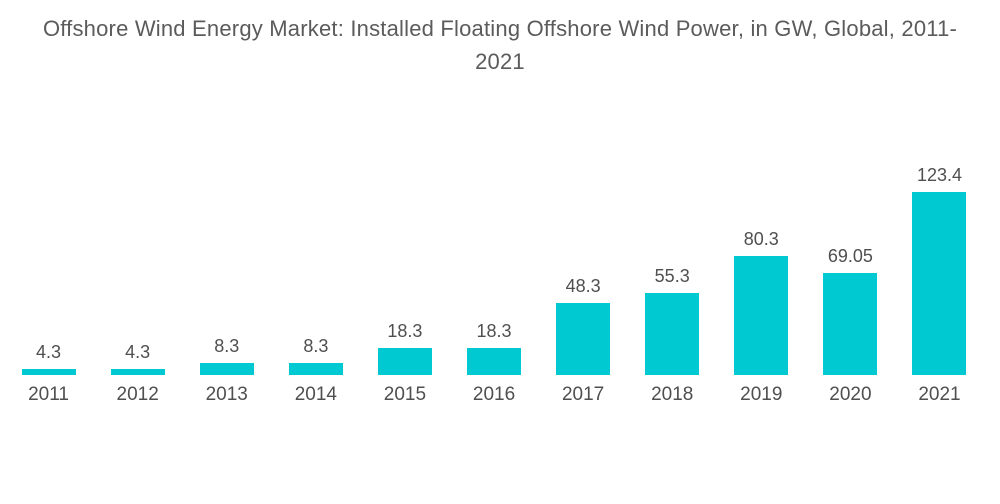 The image size is (1000, 504). I want to click on bar-column: 123.4 2021, so click(939, 246).